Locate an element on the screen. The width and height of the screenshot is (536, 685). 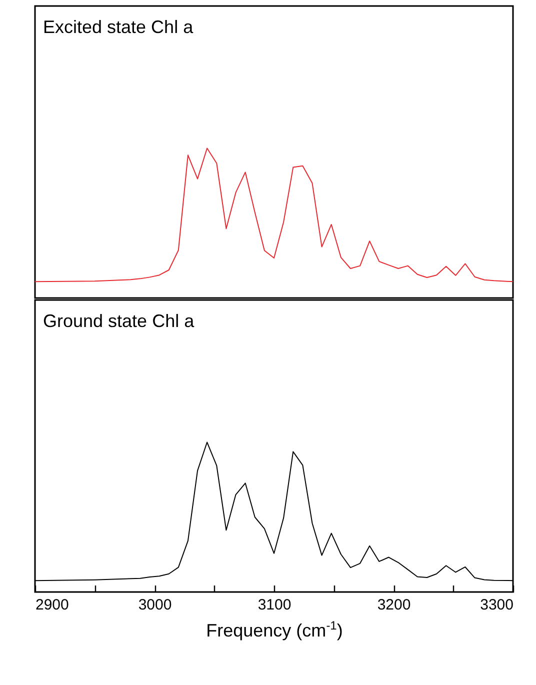
x-tick-label: 3100 is located at coordinates (275, 605).